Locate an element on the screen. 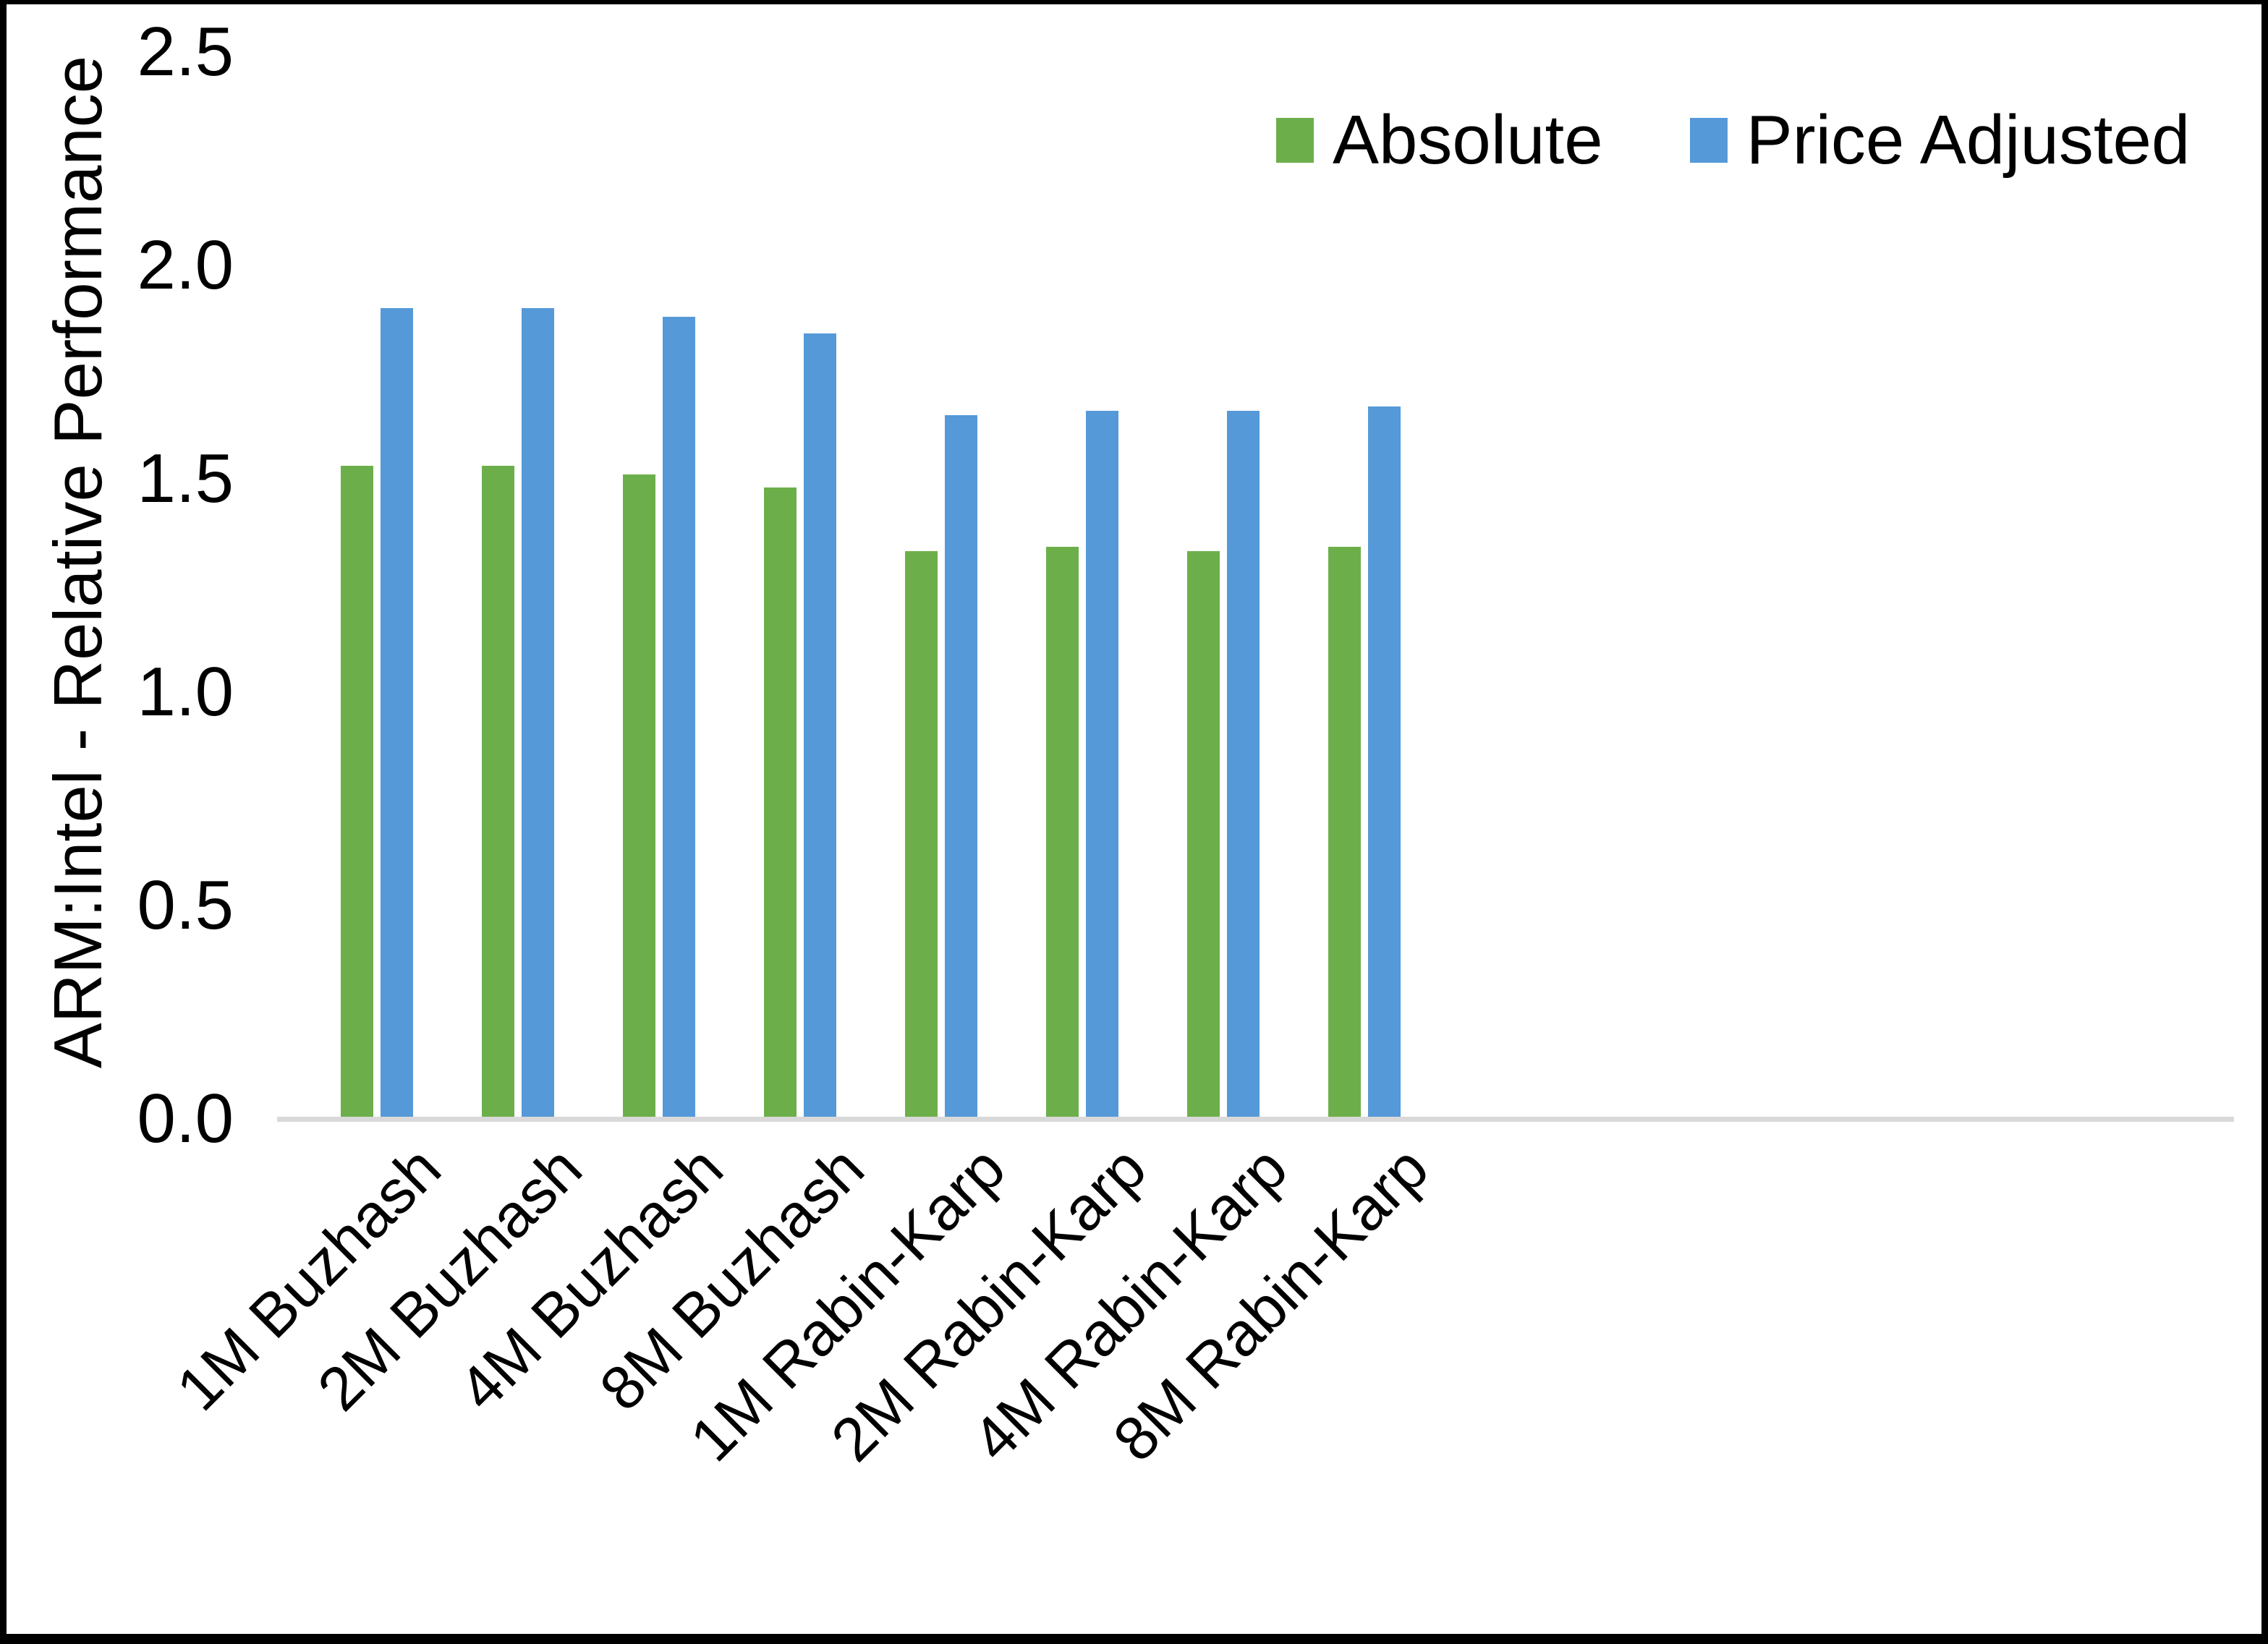 The height and width of the screenshot is (1644, 2268). legend-swatch-absolute is located at coordinates (1295, 140).